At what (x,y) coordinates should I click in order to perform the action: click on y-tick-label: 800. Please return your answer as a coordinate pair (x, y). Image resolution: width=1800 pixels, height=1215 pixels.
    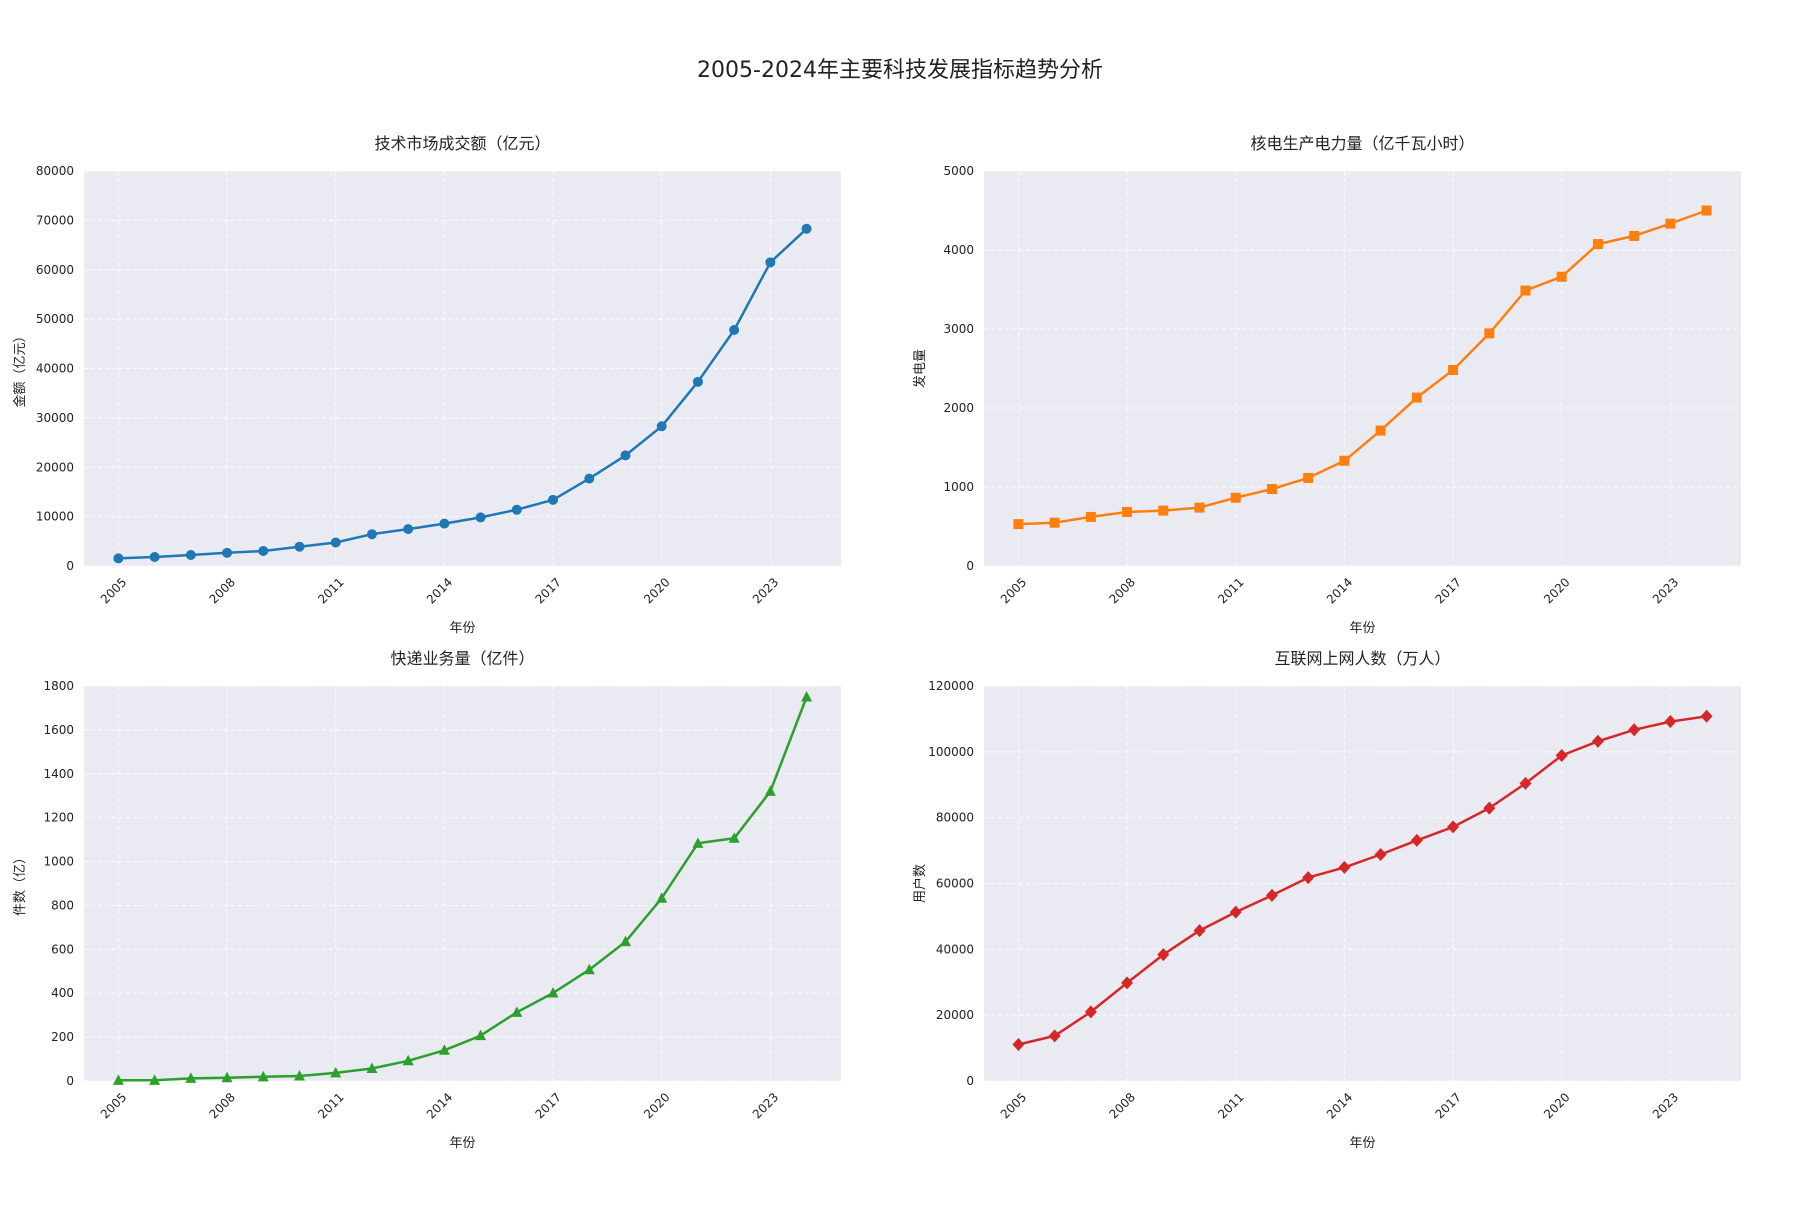
    Looking at the image, I should click on (62, 905).